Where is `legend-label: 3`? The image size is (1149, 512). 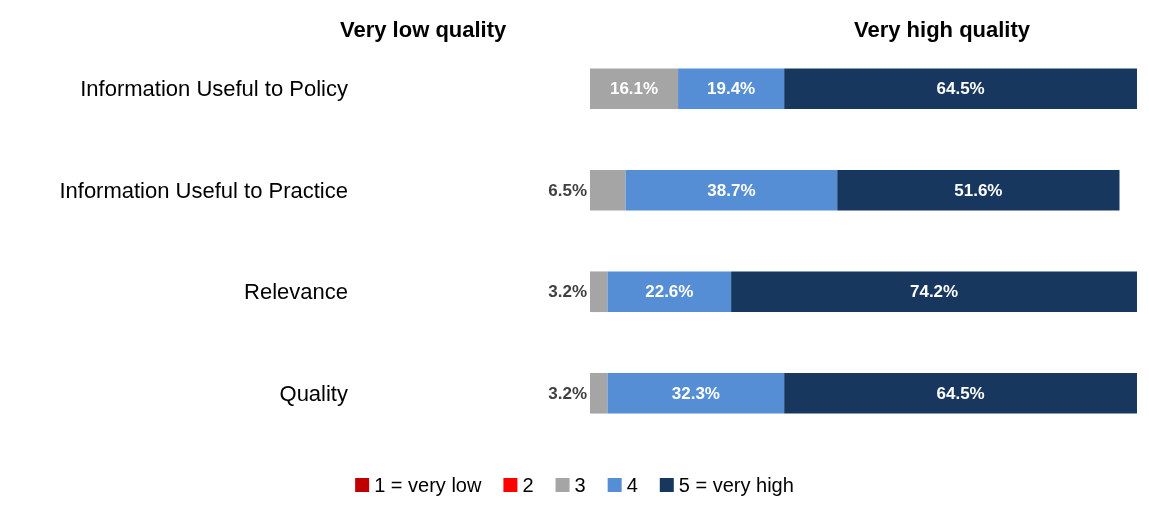
legend-label: 3 is located at coordinates (580, 485).